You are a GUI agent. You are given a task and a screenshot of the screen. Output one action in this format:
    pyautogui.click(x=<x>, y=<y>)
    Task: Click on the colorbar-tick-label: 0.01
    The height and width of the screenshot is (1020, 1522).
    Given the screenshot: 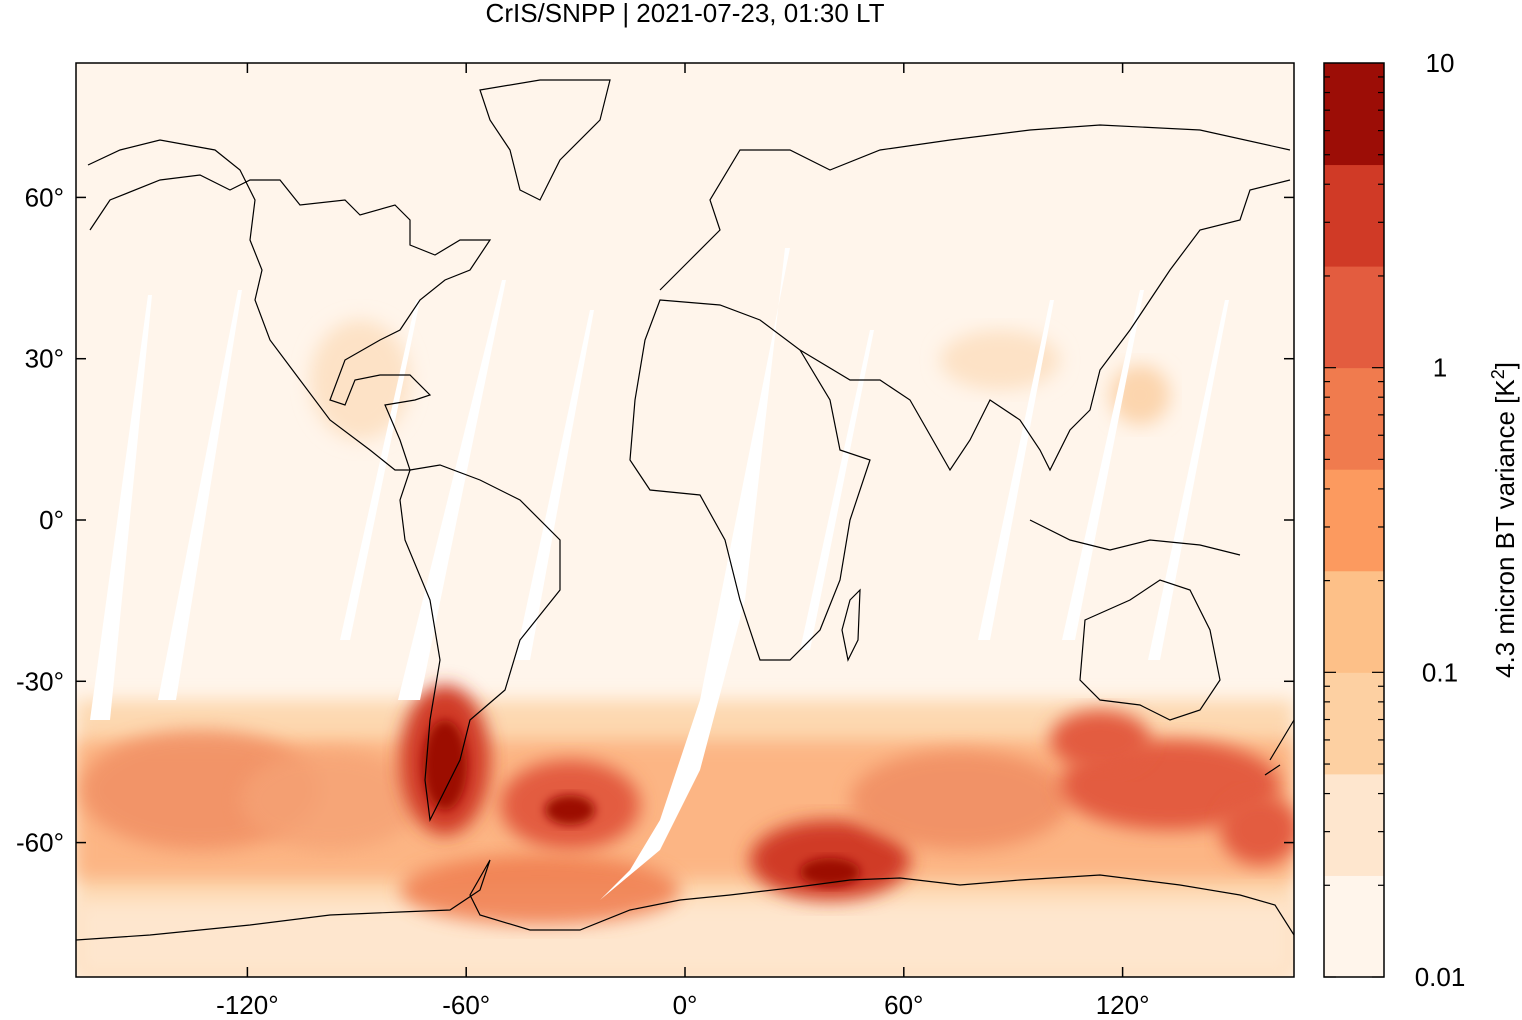 What is the action you would take?
    pyautogui.click(x=1440, y=977)
    